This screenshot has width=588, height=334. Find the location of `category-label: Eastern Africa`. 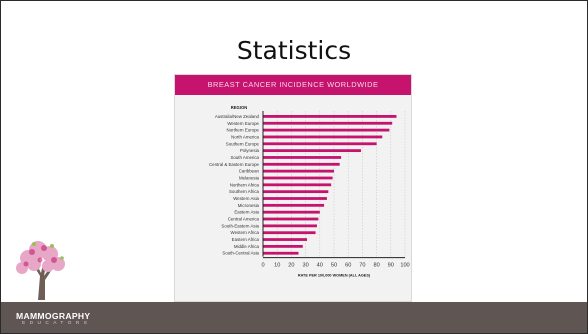

category-label: Eastern Africa is located at coordinates (246, 239).